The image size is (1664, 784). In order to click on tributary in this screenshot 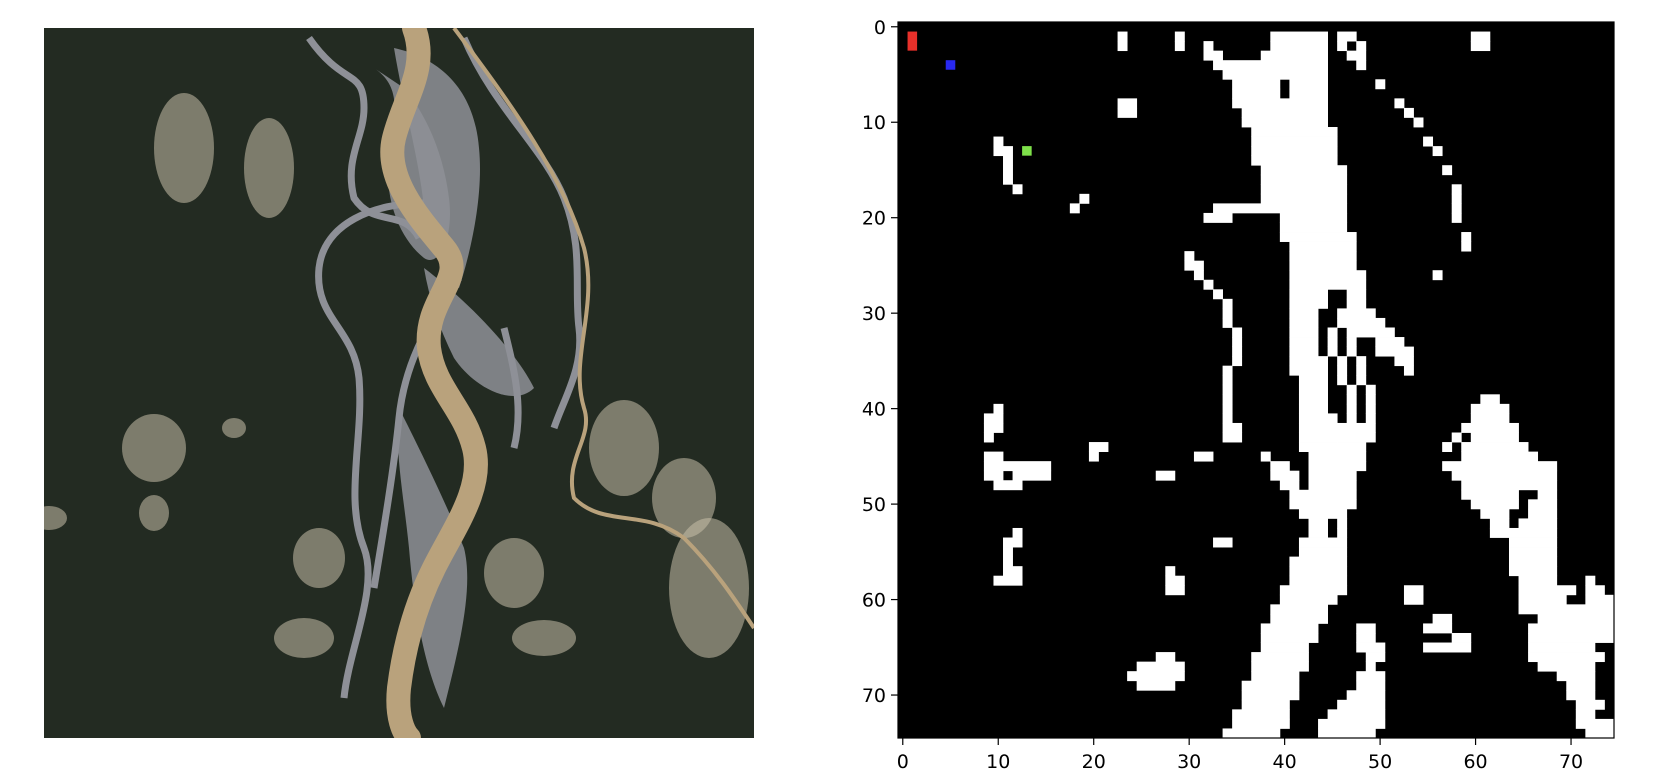, I will do `click(603, 329)`.